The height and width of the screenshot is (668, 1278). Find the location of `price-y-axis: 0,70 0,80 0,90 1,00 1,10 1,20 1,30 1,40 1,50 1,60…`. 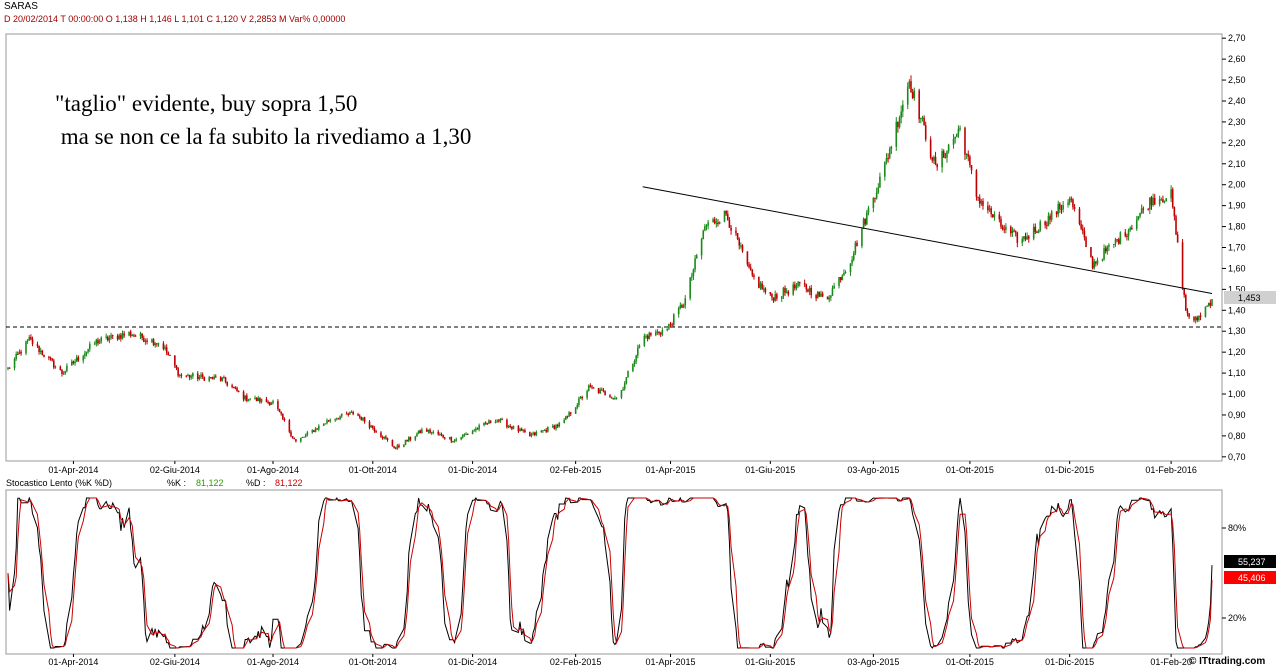

price-y-axis: 0,70 0,80 0,90 1,00 1,10 1,20 1,30 1,40 1,50 1,60… is located at coordinates (1234, 247).